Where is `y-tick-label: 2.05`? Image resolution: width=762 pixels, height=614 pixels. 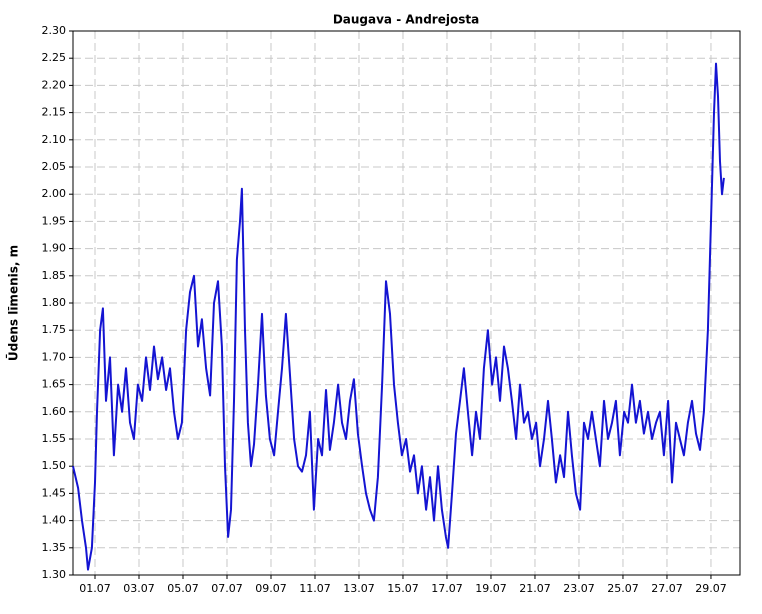 y-tick-label: 2.05 is located at coordinates (54, 166).